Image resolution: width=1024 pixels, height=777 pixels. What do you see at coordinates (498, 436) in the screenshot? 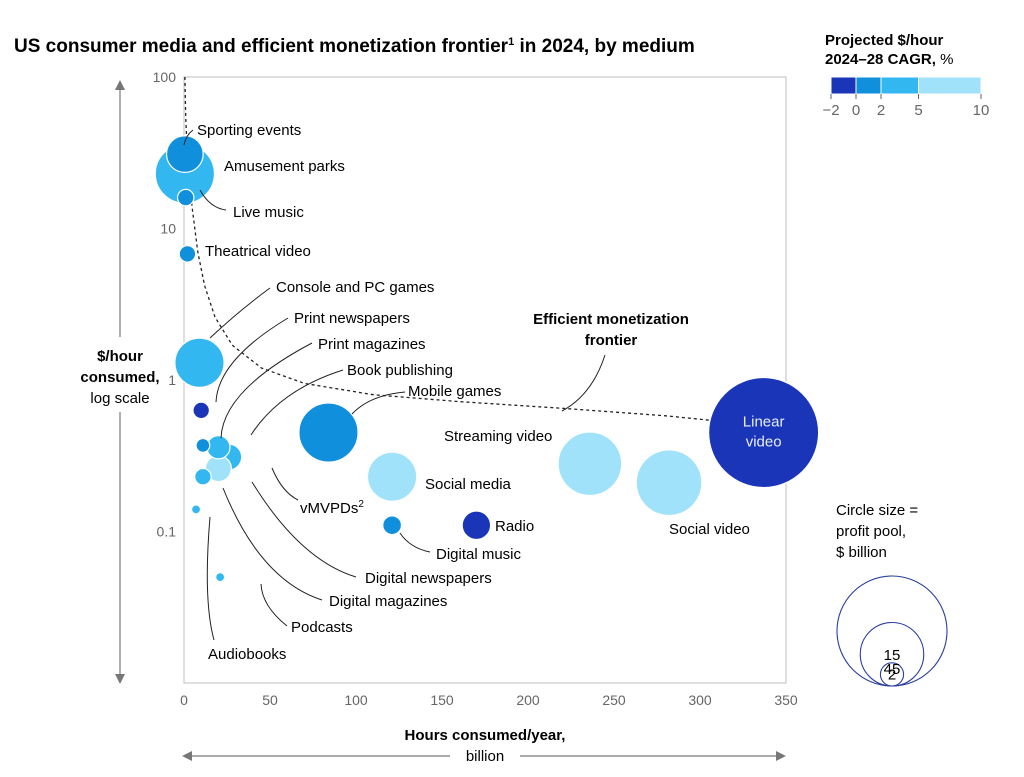
I see `label-streaming-video: Streaming video` at bounding box center [498, 436].